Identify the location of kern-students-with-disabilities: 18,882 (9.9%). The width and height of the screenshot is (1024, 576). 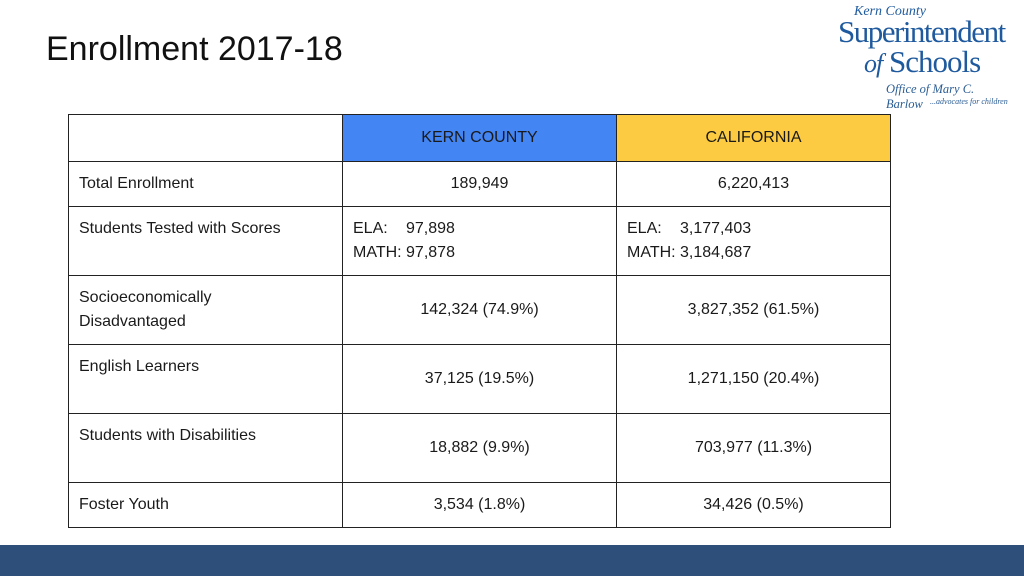
(479, 448).